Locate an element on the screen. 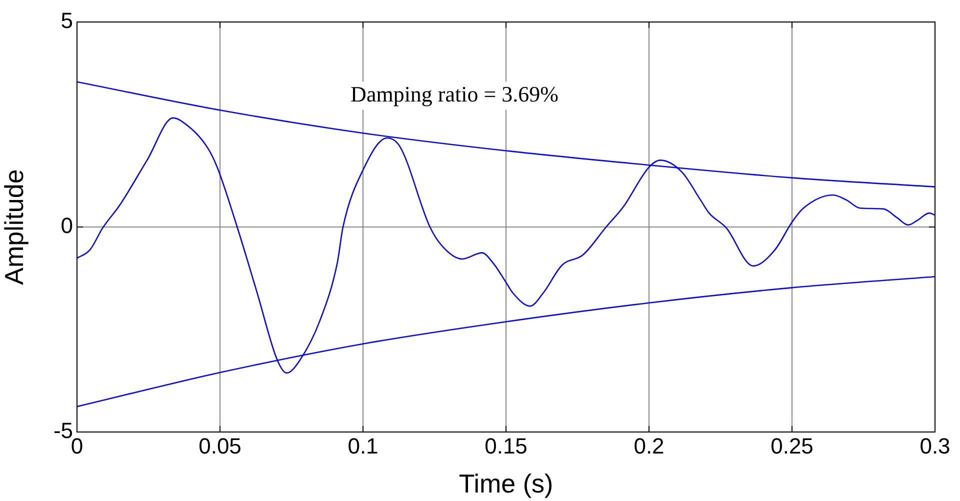 The width and height of the screenshot is (960, 501). annotation: Damping ratio = 3.69% is located at coordinates (454, 94).